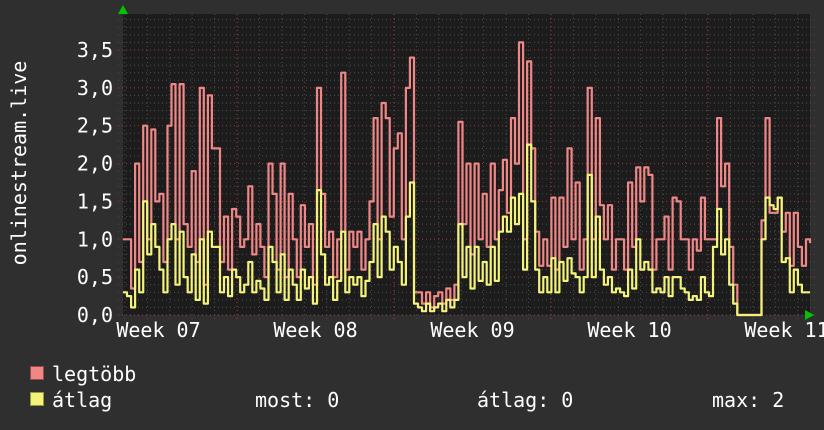 The width and height of the screenshot is (824, 430). I want to click on y-axis-arrow-icon, so click(123, 9).